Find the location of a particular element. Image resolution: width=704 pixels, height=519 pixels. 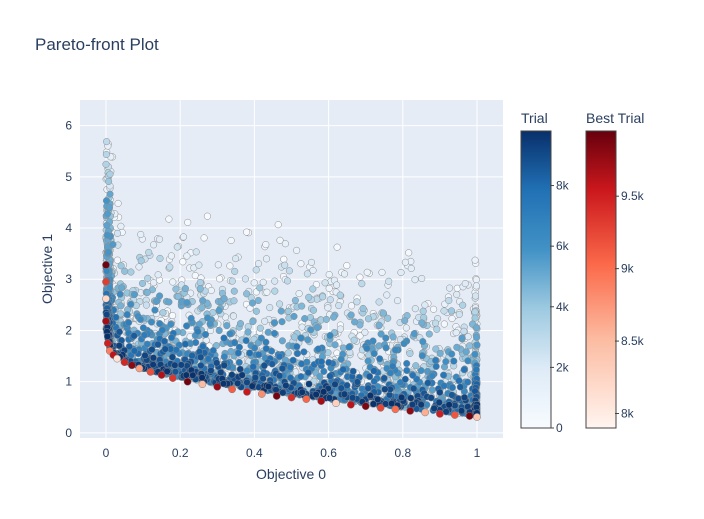

y-tick-label: 6 is located at coordinates (68, 126).